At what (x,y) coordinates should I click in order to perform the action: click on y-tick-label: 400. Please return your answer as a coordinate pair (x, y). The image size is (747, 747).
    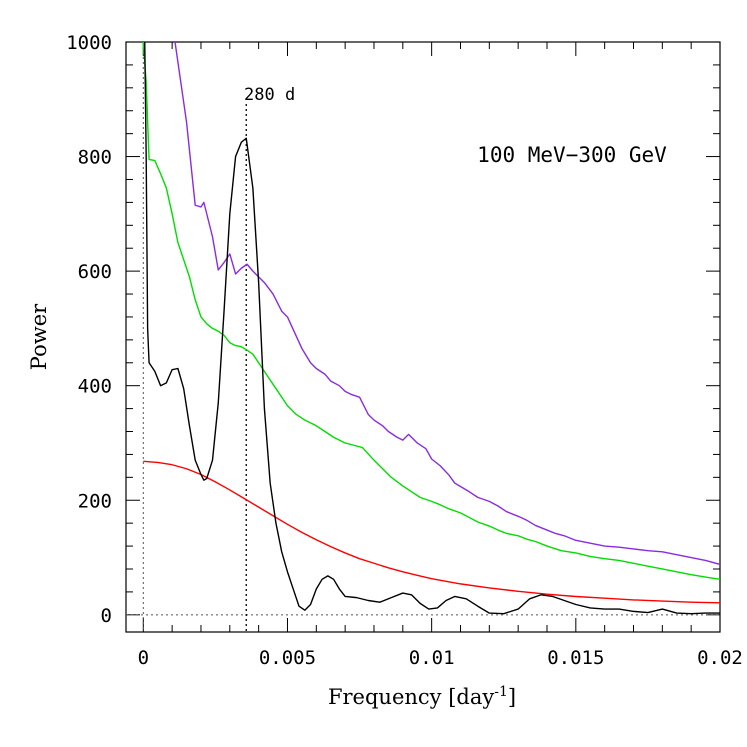
    Looking at the image, I should click on (95, 387).